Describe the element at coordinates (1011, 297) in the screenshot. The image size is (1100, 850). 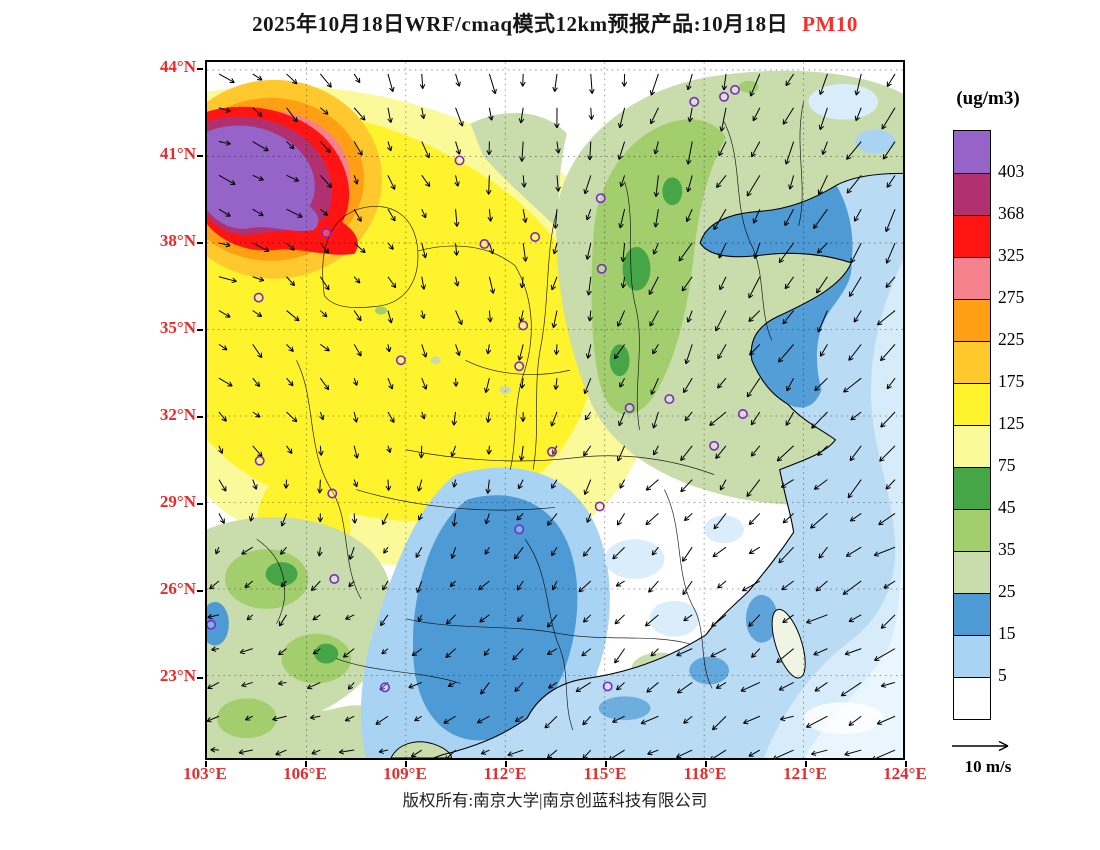
I see `colorbar-level-label: 275` at that location.